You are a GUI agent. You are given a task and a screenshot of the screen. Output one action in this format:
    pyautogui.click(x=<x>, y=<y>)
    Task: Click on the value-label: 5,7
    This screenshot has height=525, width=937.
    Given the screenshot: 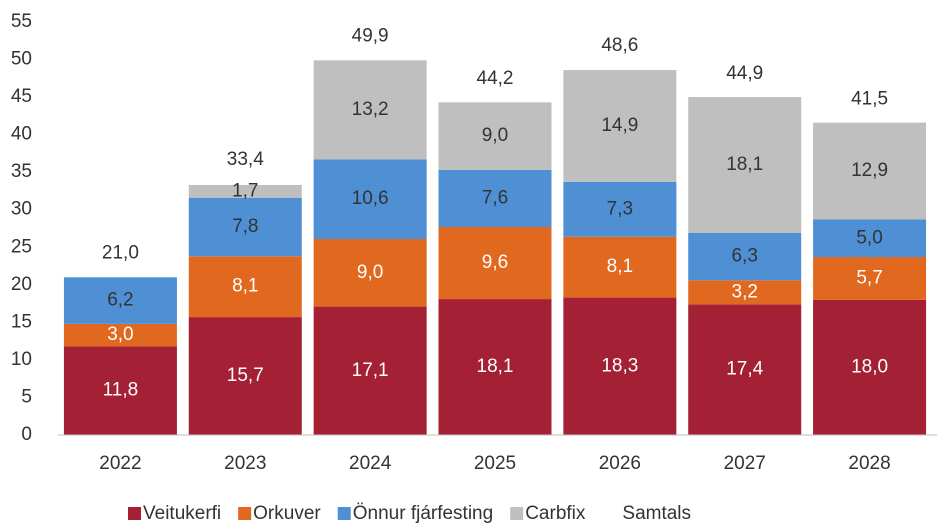 What is the action you would take?
    pyautogui.click(x=869, y=277)
    